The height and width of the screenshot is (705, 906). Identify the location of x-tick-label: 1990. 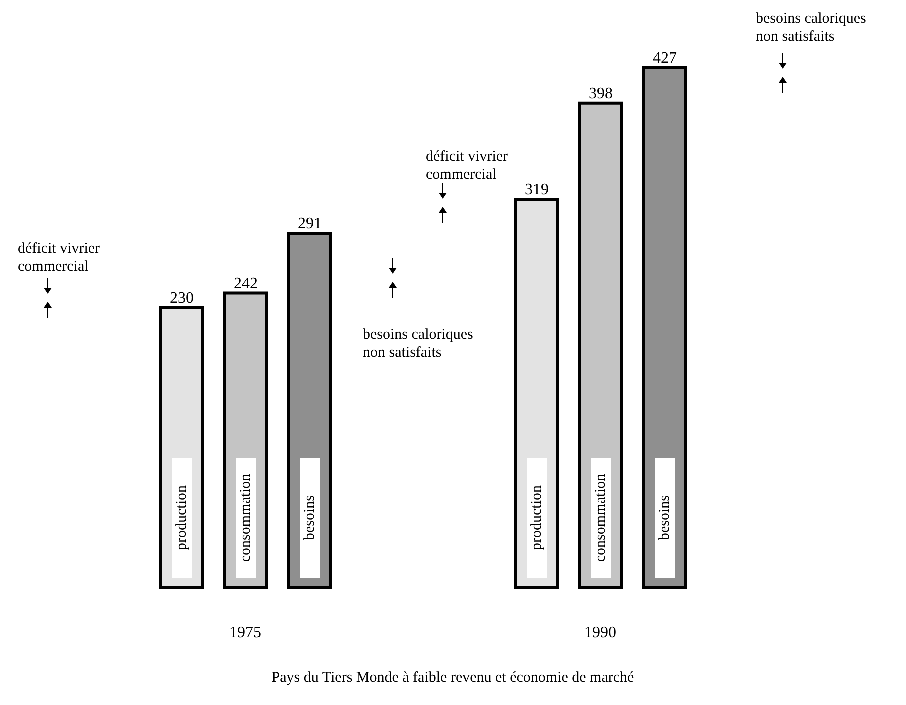
(600, 633).